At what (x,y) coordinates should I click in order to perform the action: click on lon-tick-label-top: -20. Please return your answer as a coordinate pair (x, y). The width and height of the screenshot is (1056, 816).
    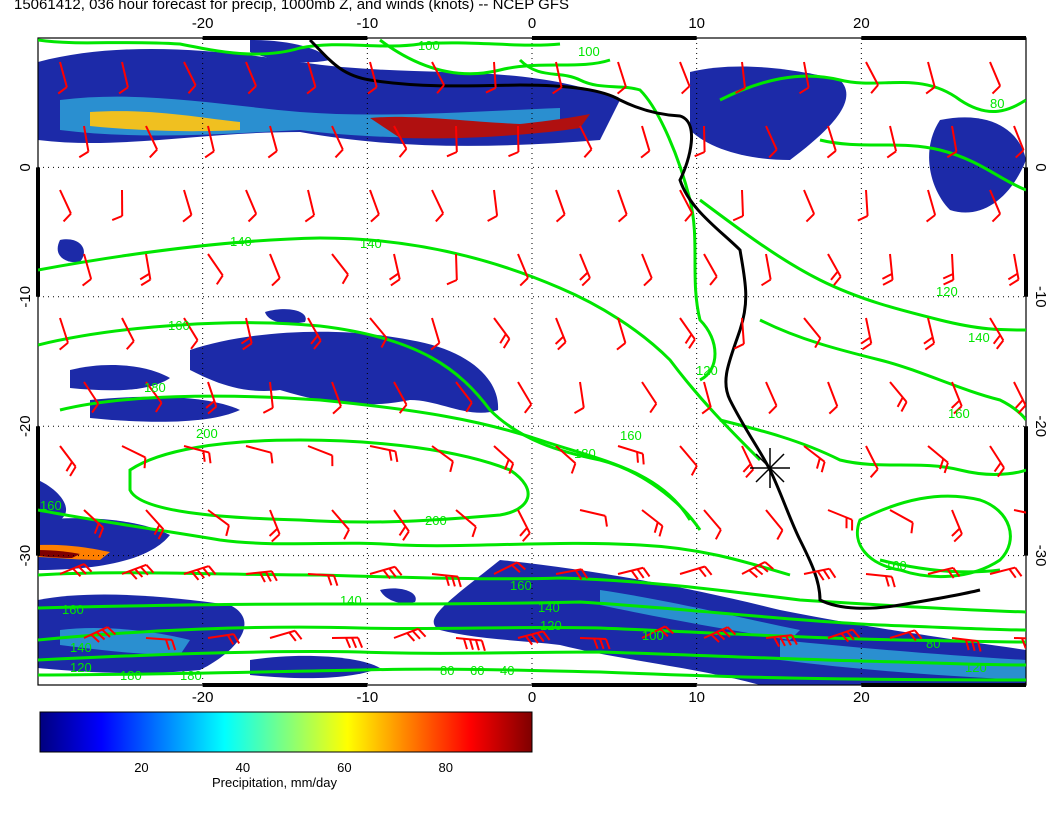
    Looking at the image, I should click on (203, 23).